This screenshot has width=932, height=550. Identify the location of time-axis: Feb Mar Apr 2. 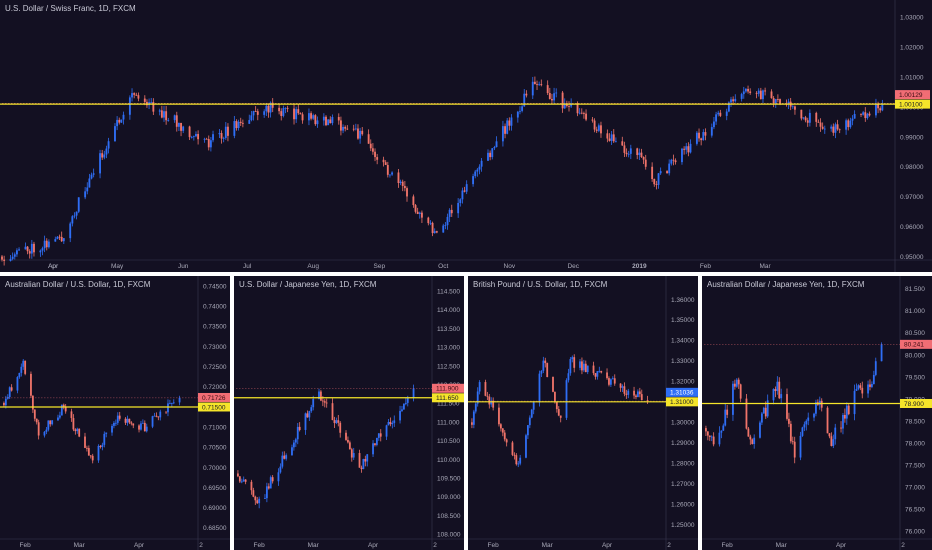
(580, 545).